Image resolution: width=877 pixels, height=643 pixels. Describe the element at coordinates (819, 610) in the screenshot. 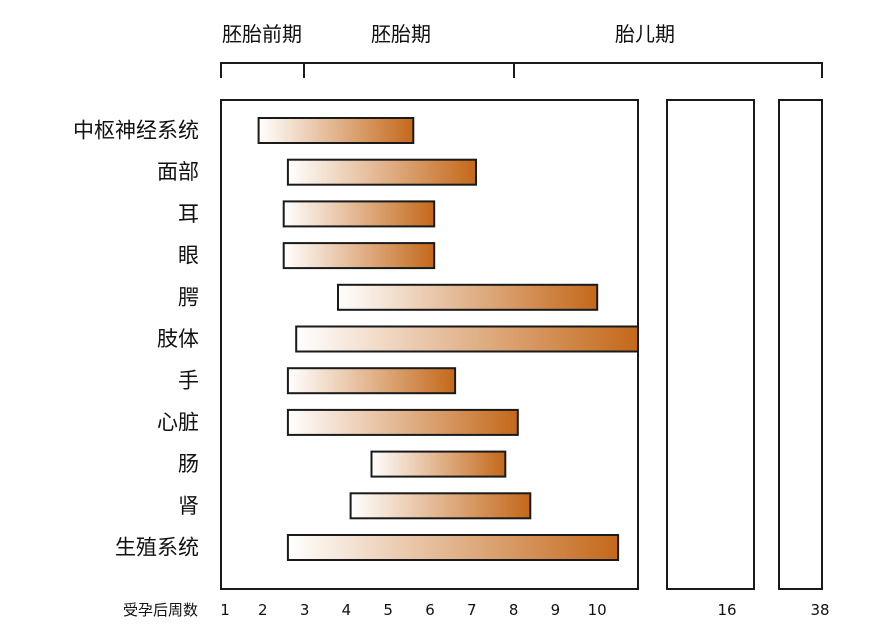

I see `x-tick-label-11: 38` at that location.